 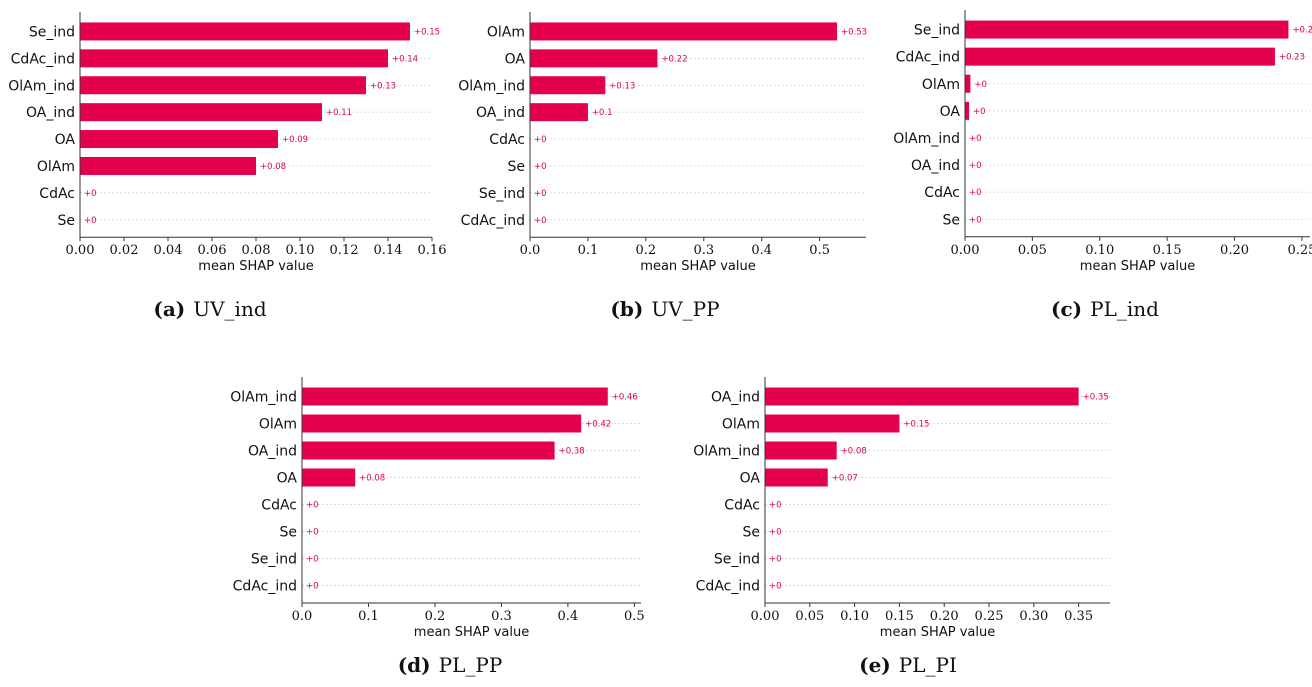 I want to click on panel-caption: (e) PL_PI, so click(x=908, y=665).